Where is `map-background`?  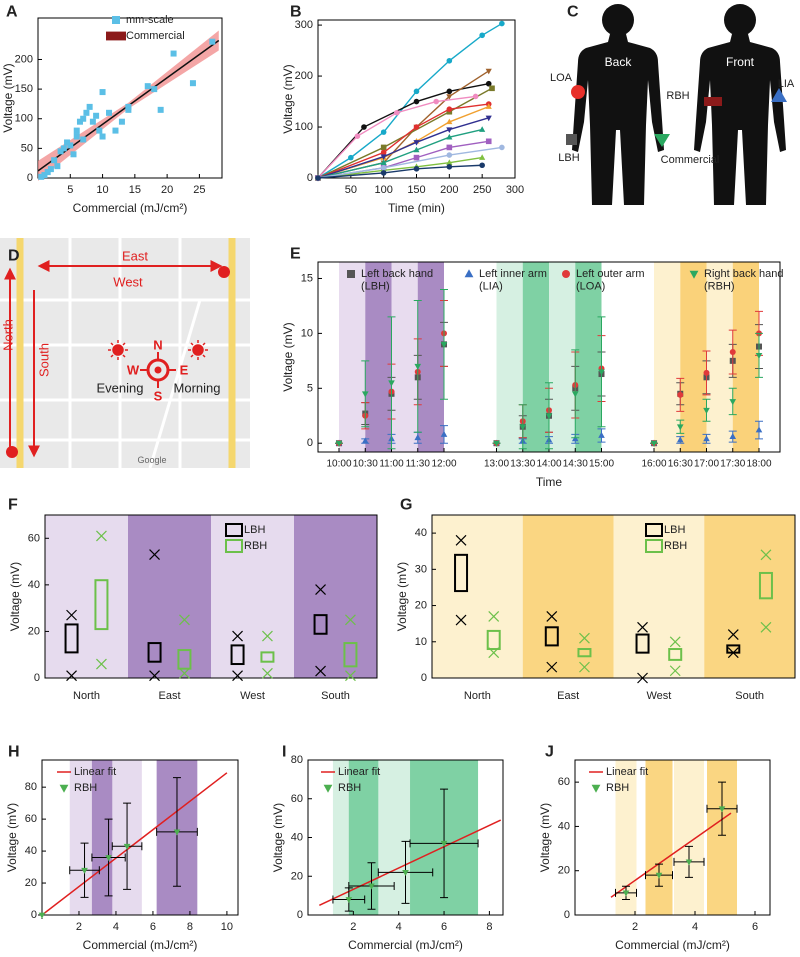
map-background is located at coordinates (125, 353).